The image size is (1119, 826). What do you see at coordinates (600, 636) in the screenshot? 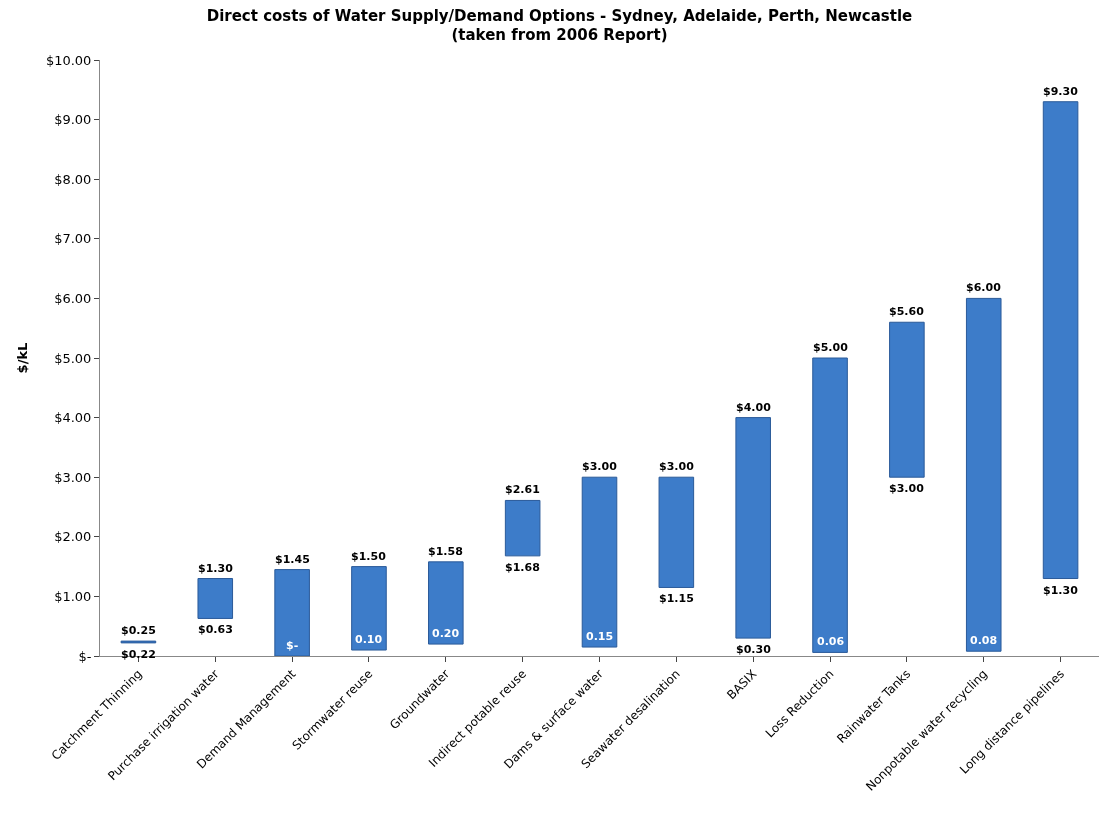
I see `annotation: 0.15` at bounding box center [600, 636].